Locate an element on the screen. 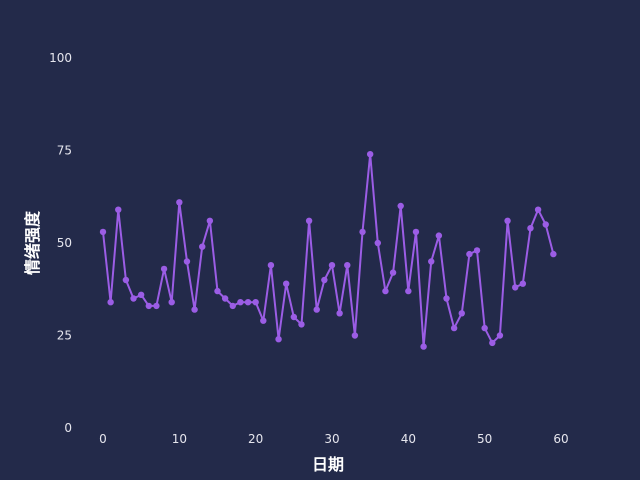 This screenshot has width=640, height=480. x-tick-label: 30 is located at coordinates (331, 439).